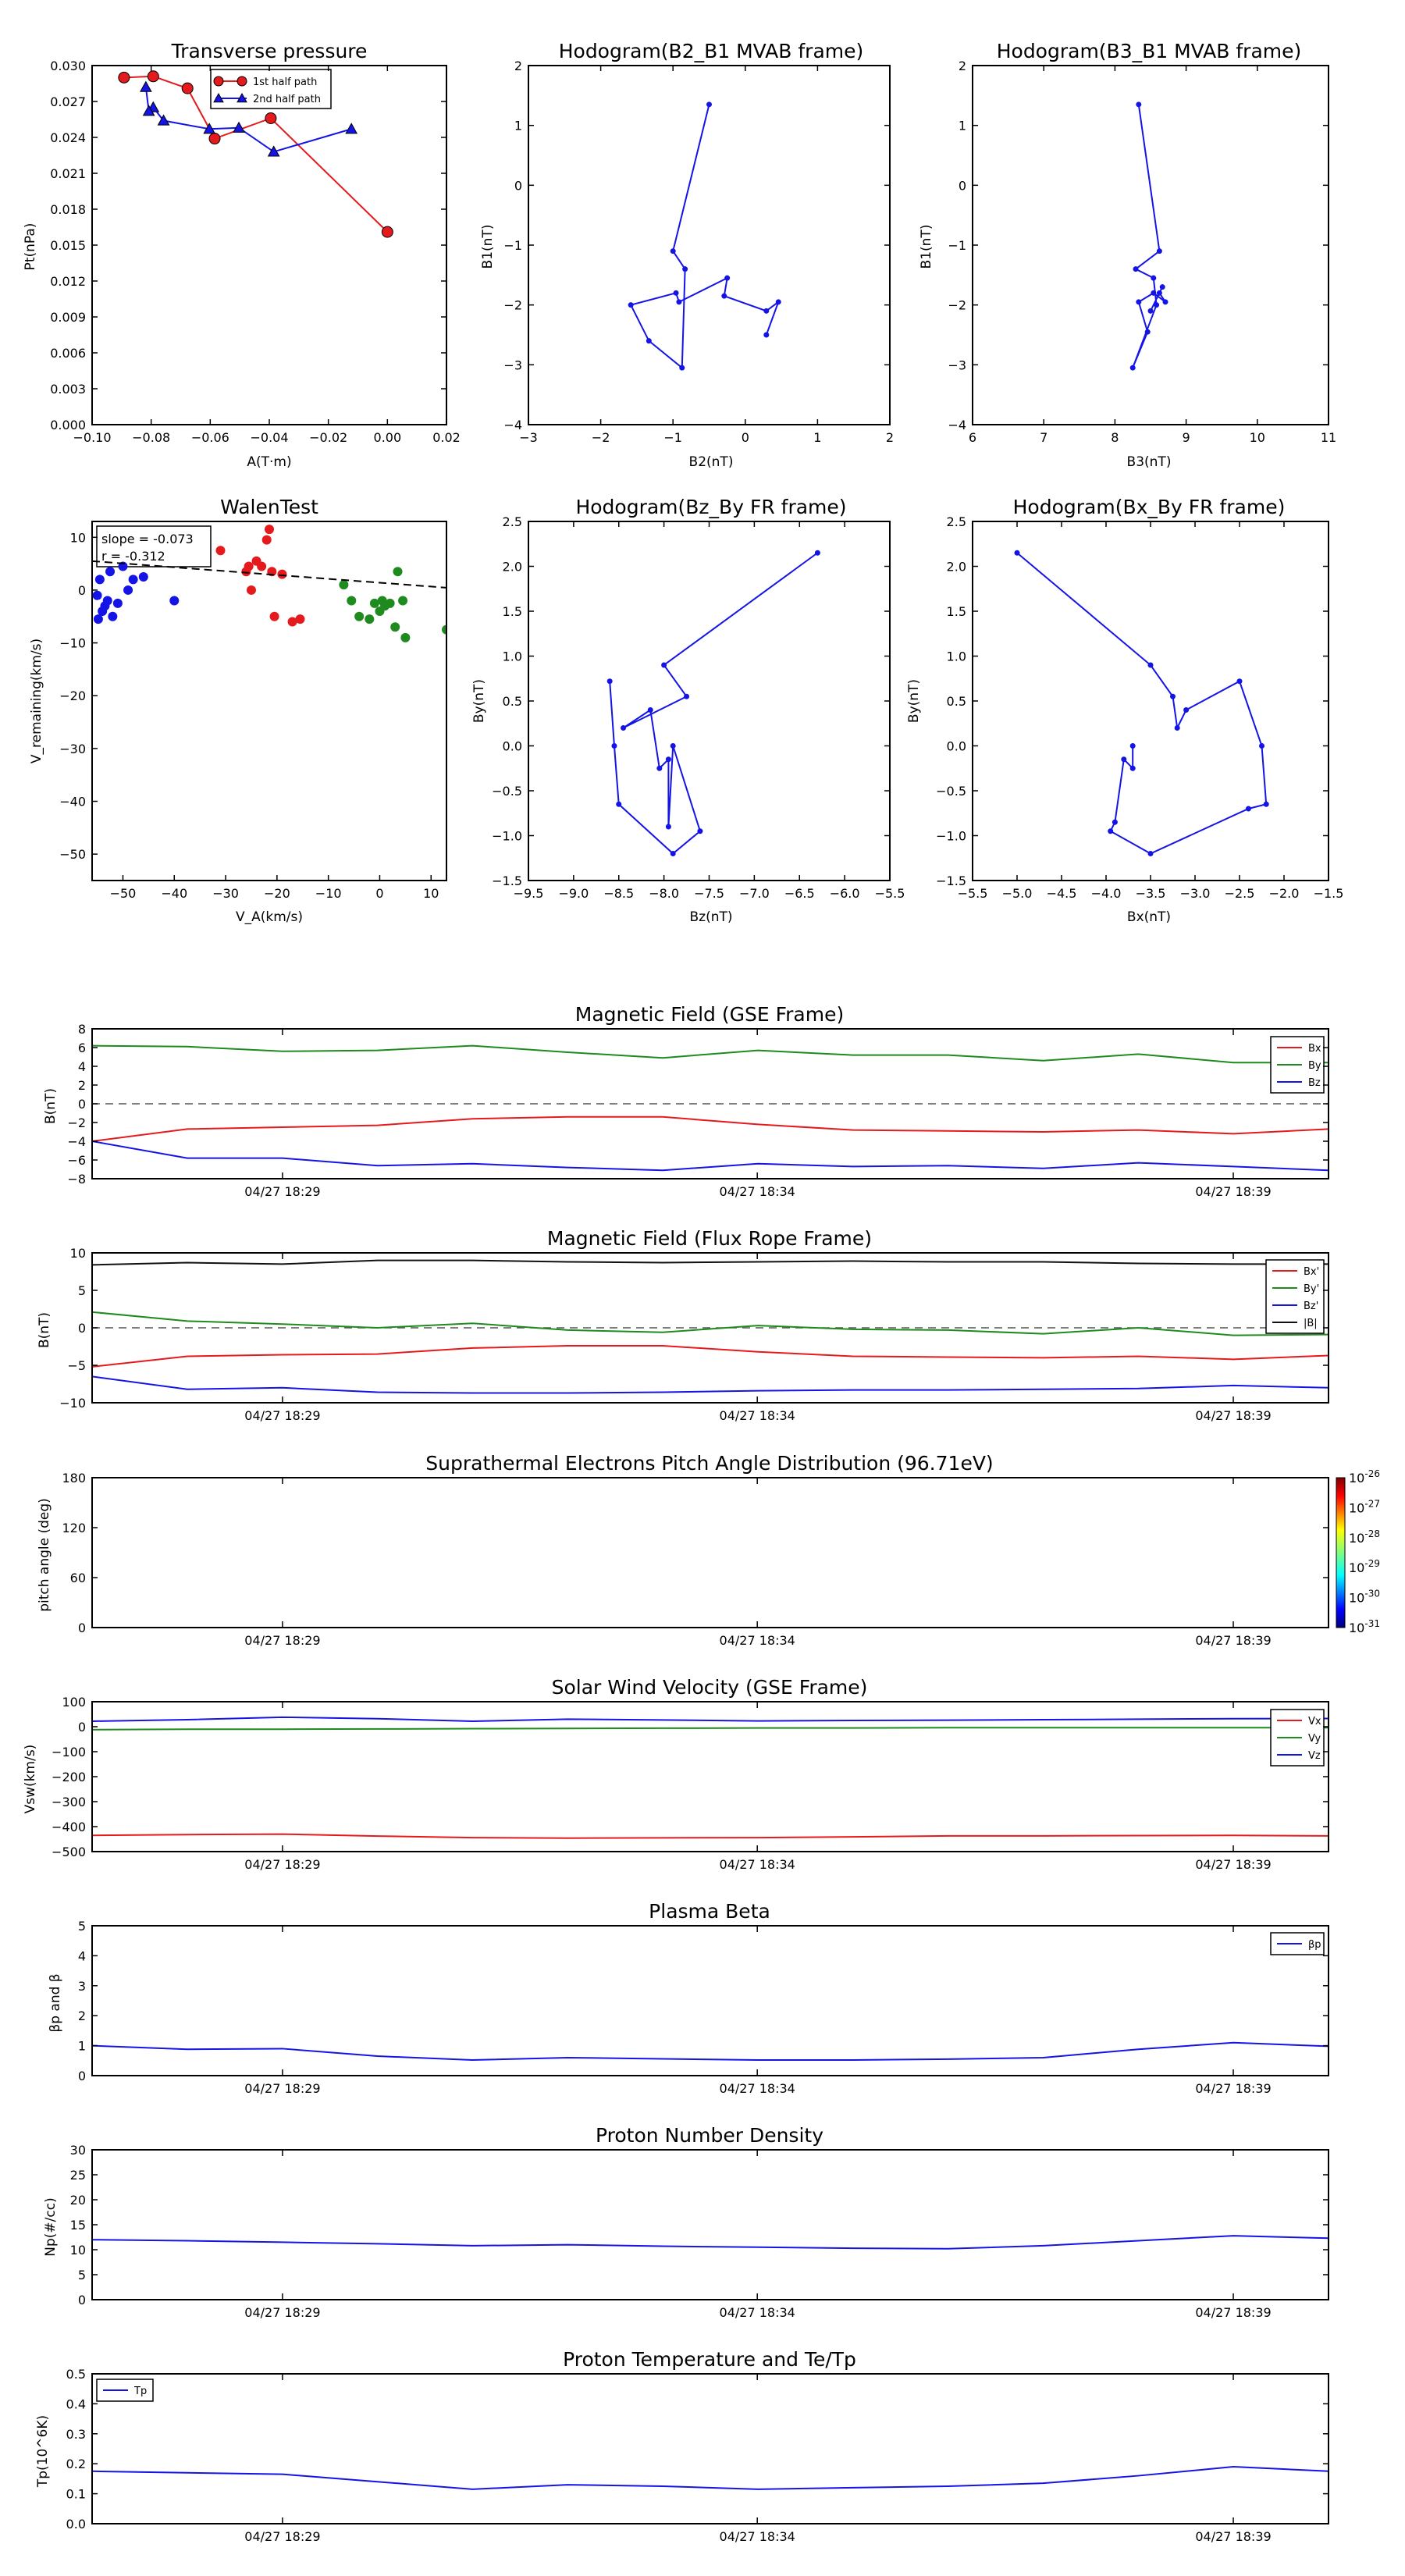 This screenshot has height=2576, width=1405. What do you see at coordinates (78, 2175) in the screenshot?
I see `ytick-label-density: 25` at bounding box center [78, 2175].